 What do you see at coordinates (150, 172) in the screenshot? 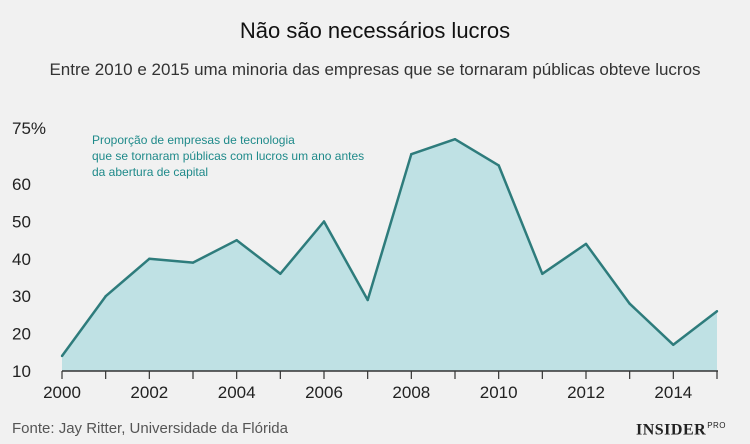
I see `annotation-line-3: da abertura de capital` at bounding box center [150, 172].